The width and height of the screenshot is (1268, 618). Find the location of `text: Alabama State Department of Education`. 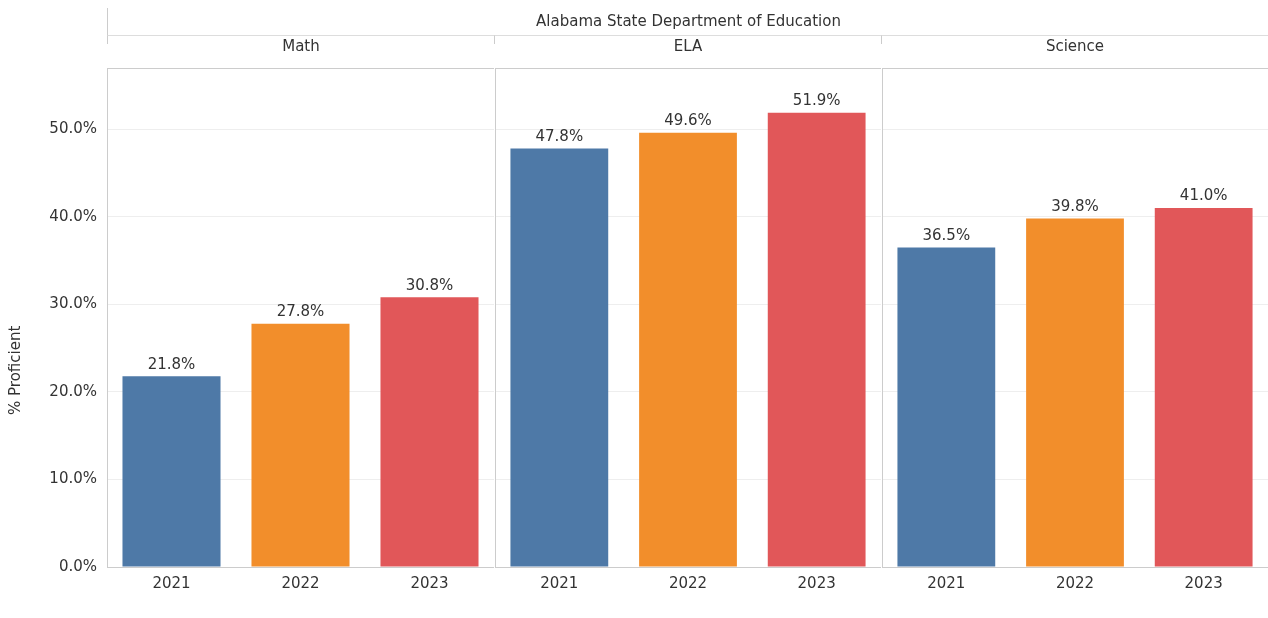

text: Alabama State Department of Education is located at coordinates (687, 21).